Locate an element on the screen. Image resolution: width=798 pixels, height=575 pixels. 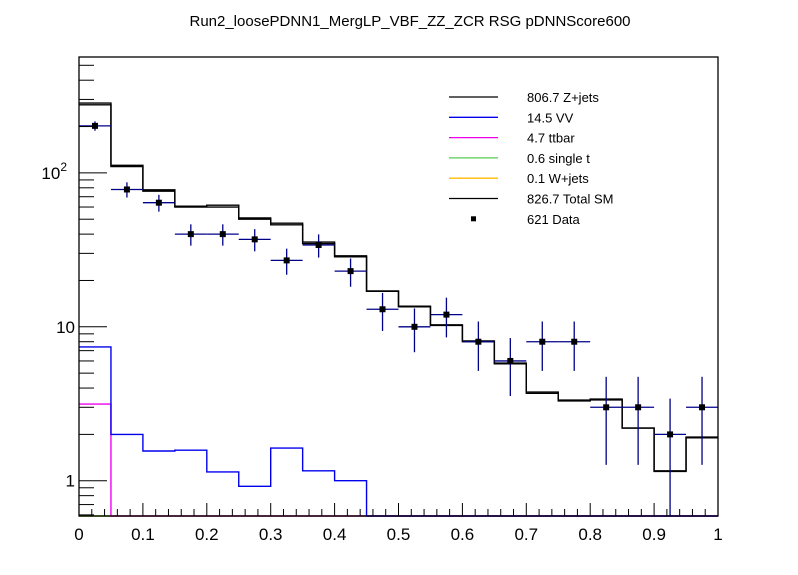
legend-entry: 4.7 ttbar is located at coordinates (512, 138).